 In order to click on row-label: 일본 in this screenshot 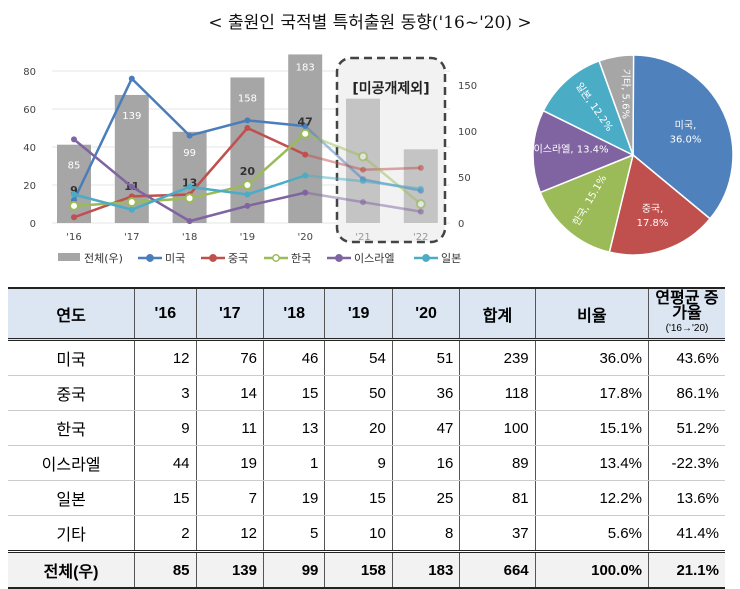, I will do `click(72, 498)`.